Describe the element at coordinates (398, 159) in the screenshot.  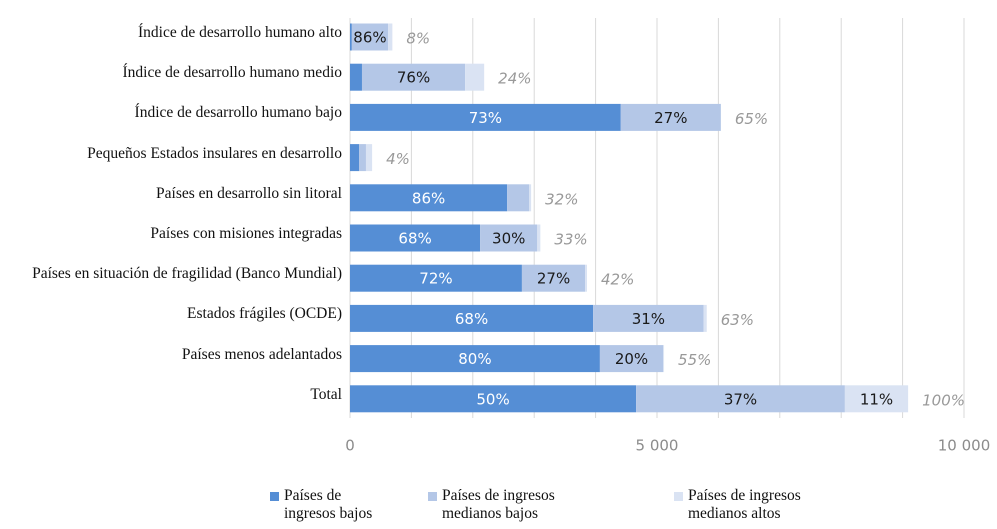
I see `share-label: 4%` at that location.